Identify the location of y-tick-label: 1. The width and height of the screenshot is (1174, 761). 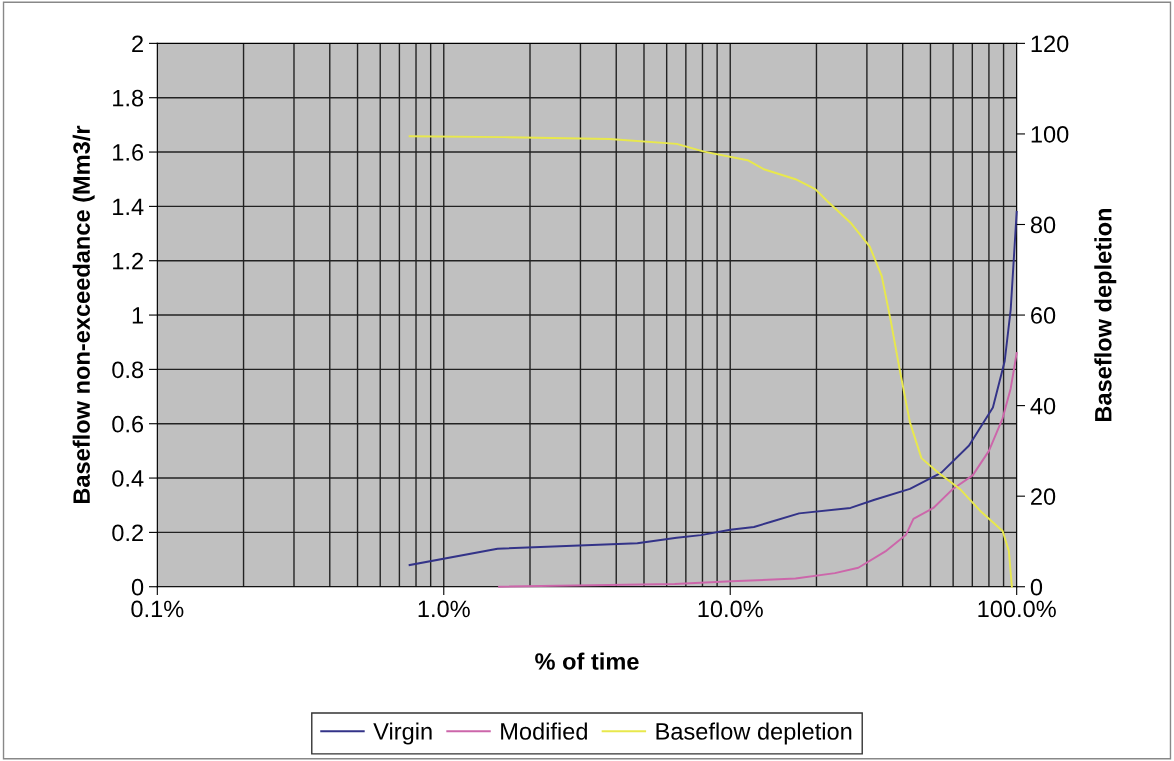
(137, 315).